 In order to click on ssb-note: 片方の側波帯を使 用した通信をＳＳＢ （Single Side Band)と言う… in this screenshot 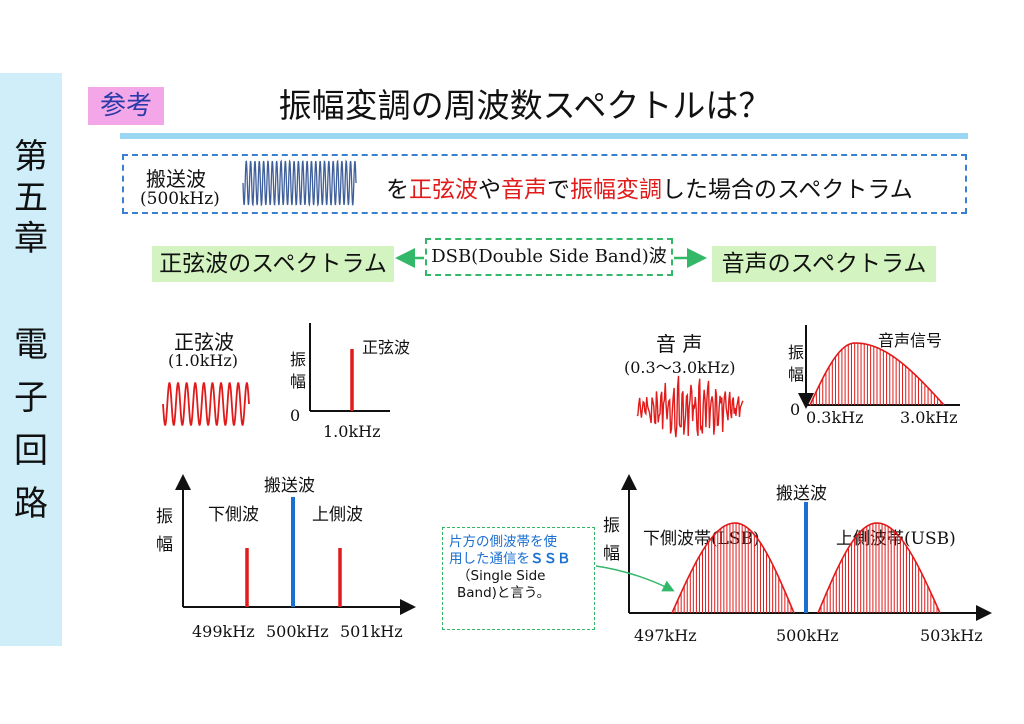, I will do `click(518, 578)`.